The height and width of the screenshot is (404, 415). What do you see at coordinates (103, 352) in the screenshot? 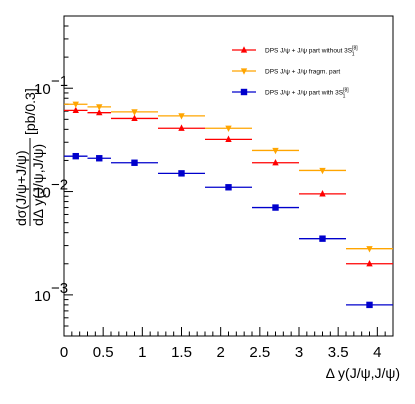
I see `x-tick-label: 0.5` at bounding box center [103, 352].